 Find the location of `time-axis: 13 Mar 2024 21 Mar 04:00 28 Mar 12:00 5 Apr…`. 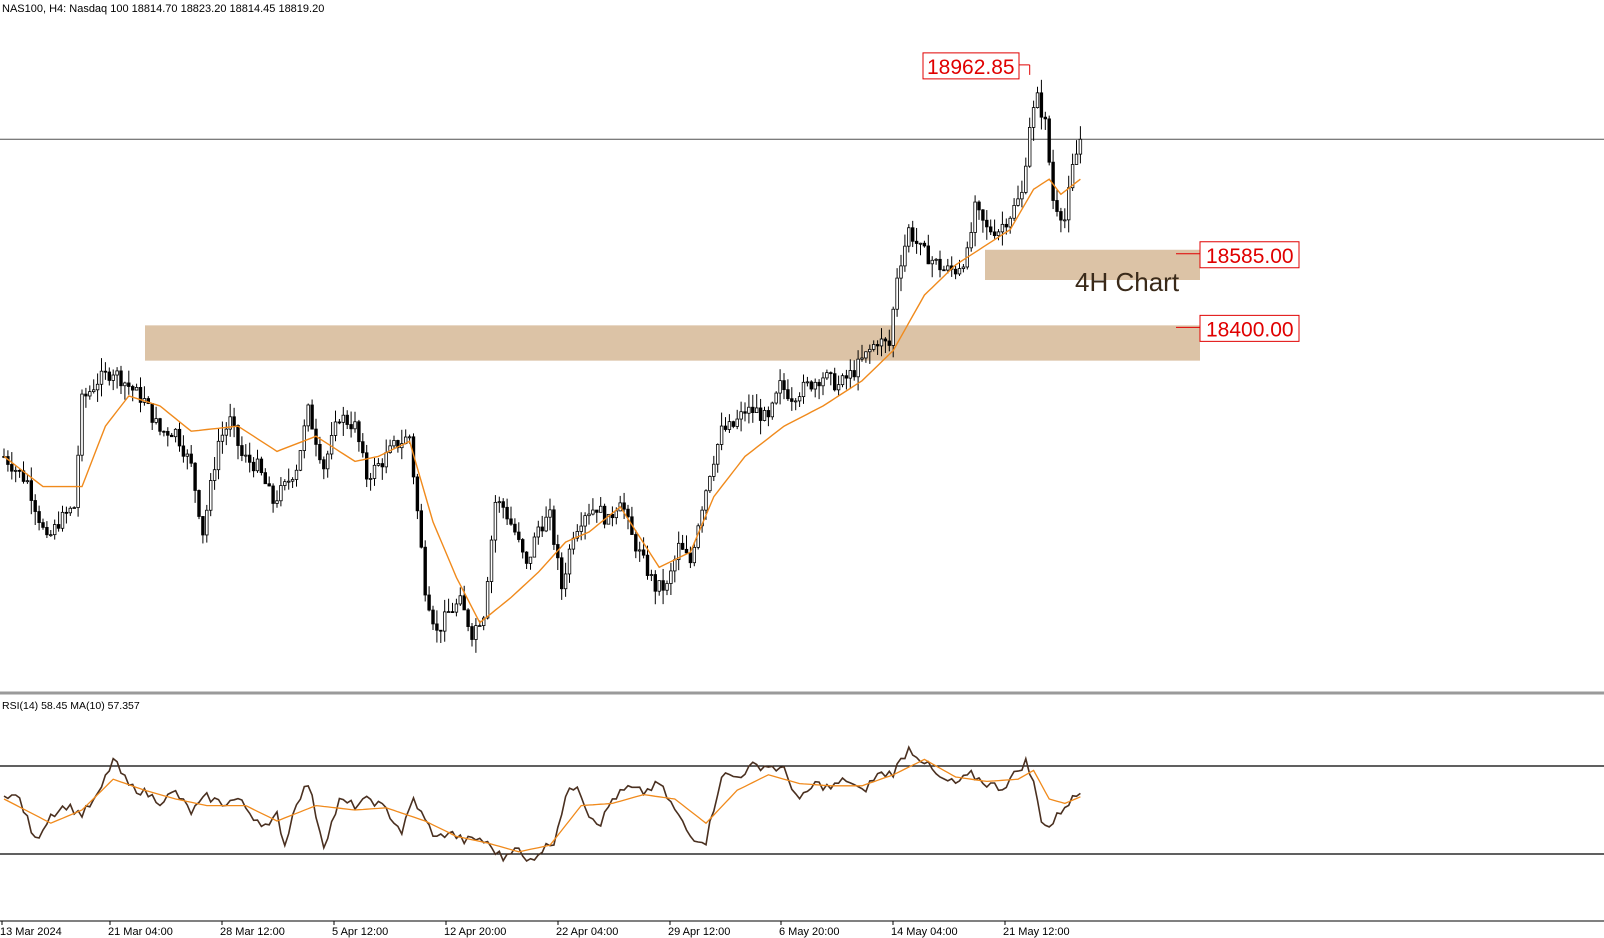

time-axis: 13 Mar 2024 21 Mar 04:00 28 Mar 12:00 5 Apr… is located at coordinates (535, 929).